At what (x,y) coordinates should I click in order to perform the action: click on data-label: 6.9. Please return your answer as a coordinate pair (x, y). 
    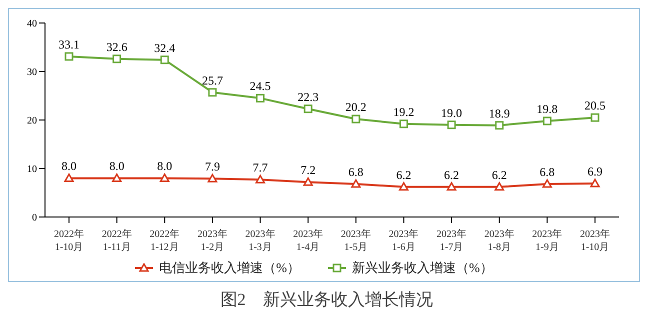
    Looking at the image, I should click on (595, 171).